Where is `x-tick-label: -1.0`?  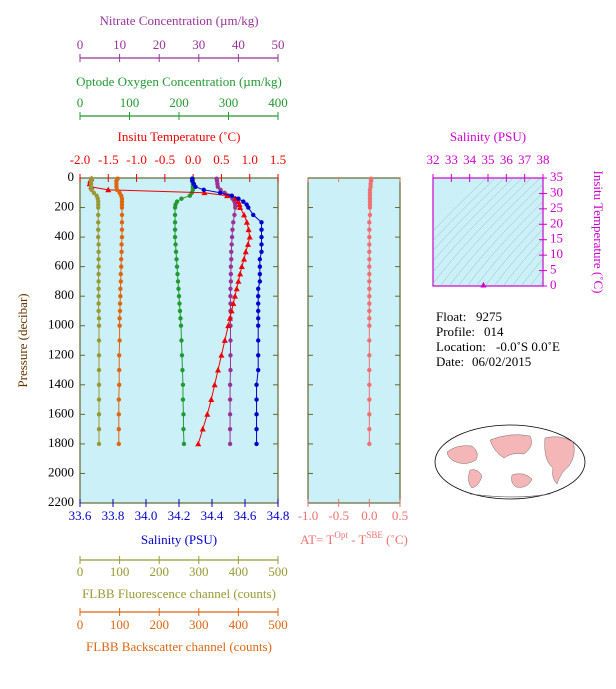
x-tick-label: -1.0 is located at coordinates (308, 515).